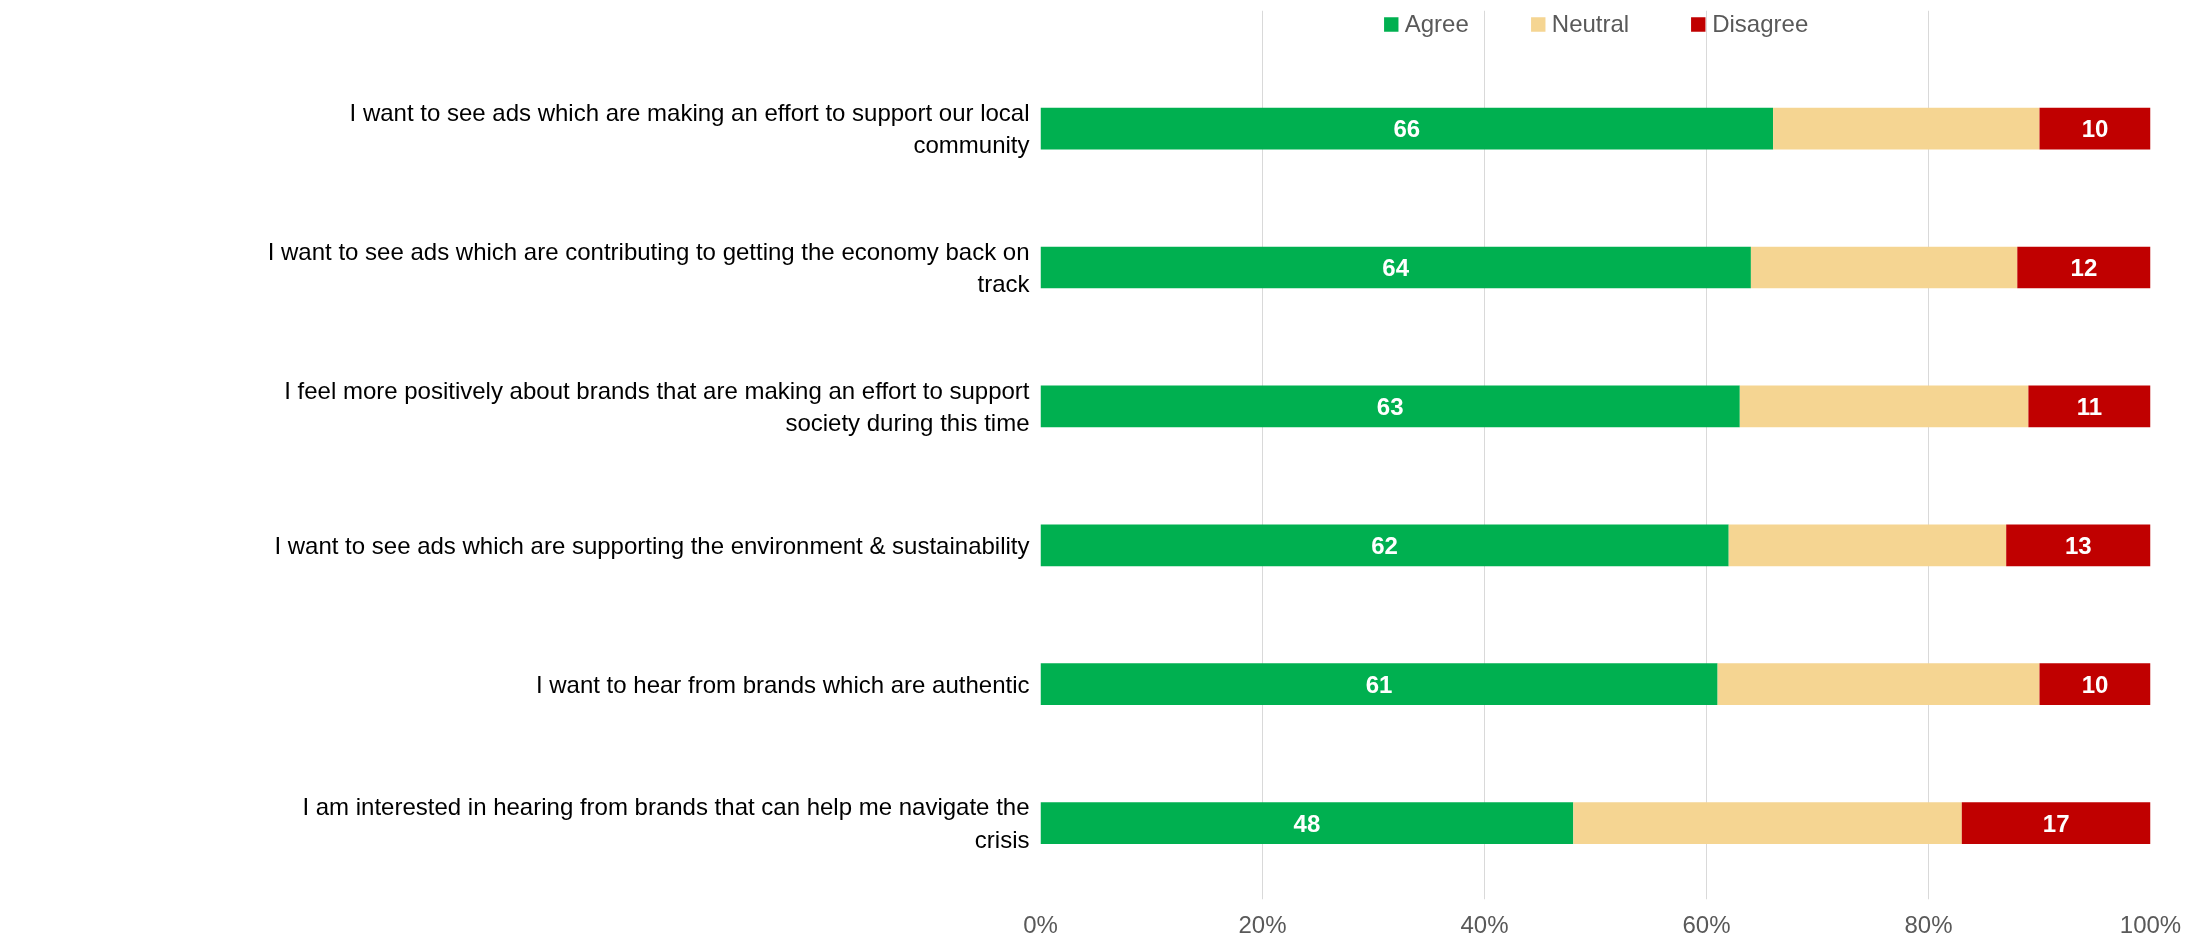 The width and height of the screenshot is (2202, 951). I want to click on x-tick-label: 60%, so click(1706, 924).